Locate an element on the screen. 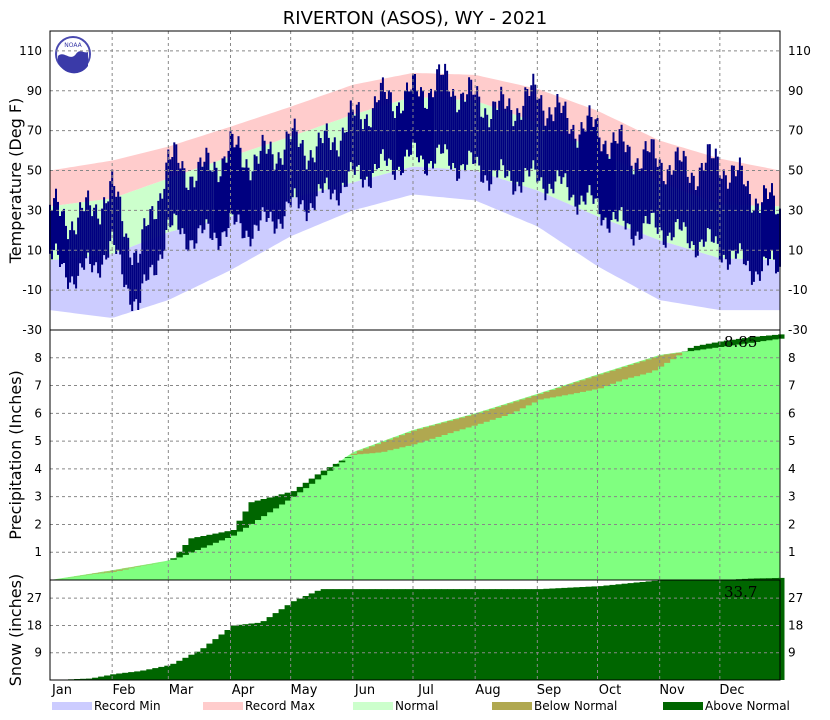  y-tick-label-right: 30 is located at coordinates (795, 210).